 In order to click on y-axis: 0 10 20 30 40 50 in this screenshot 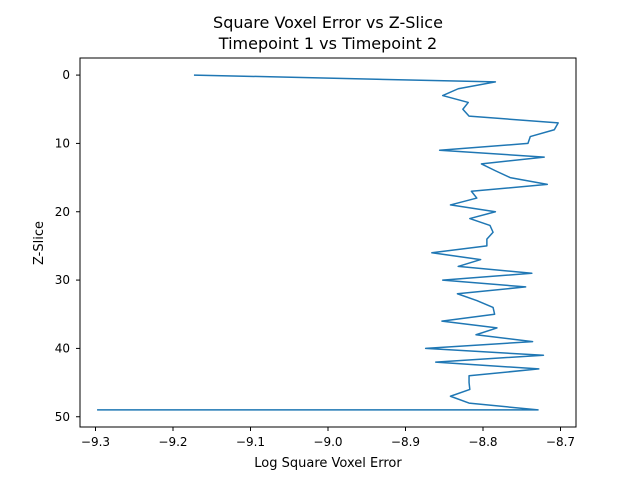, I will do `click(67, 246)`.